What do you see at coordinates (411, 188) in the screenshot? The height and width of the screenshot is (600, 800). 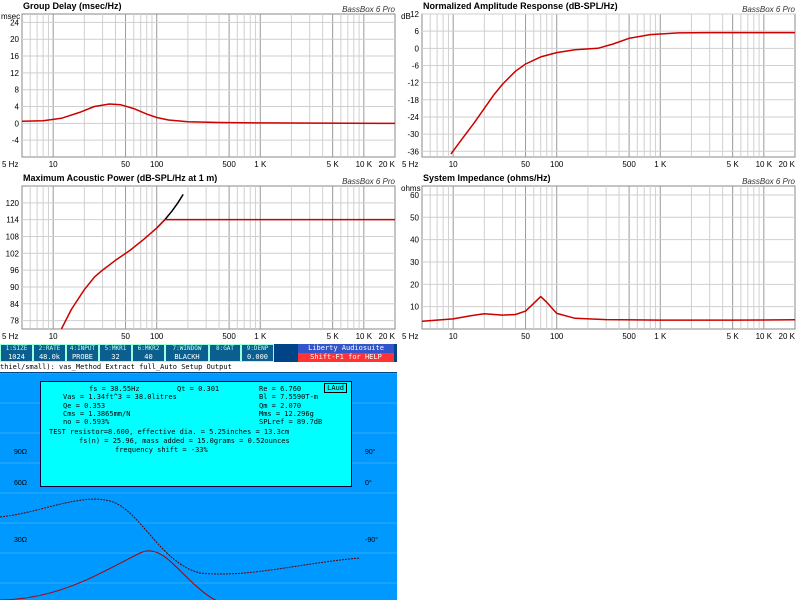 I see `y-unit-label: ohms` at bounding box center [411, 188].